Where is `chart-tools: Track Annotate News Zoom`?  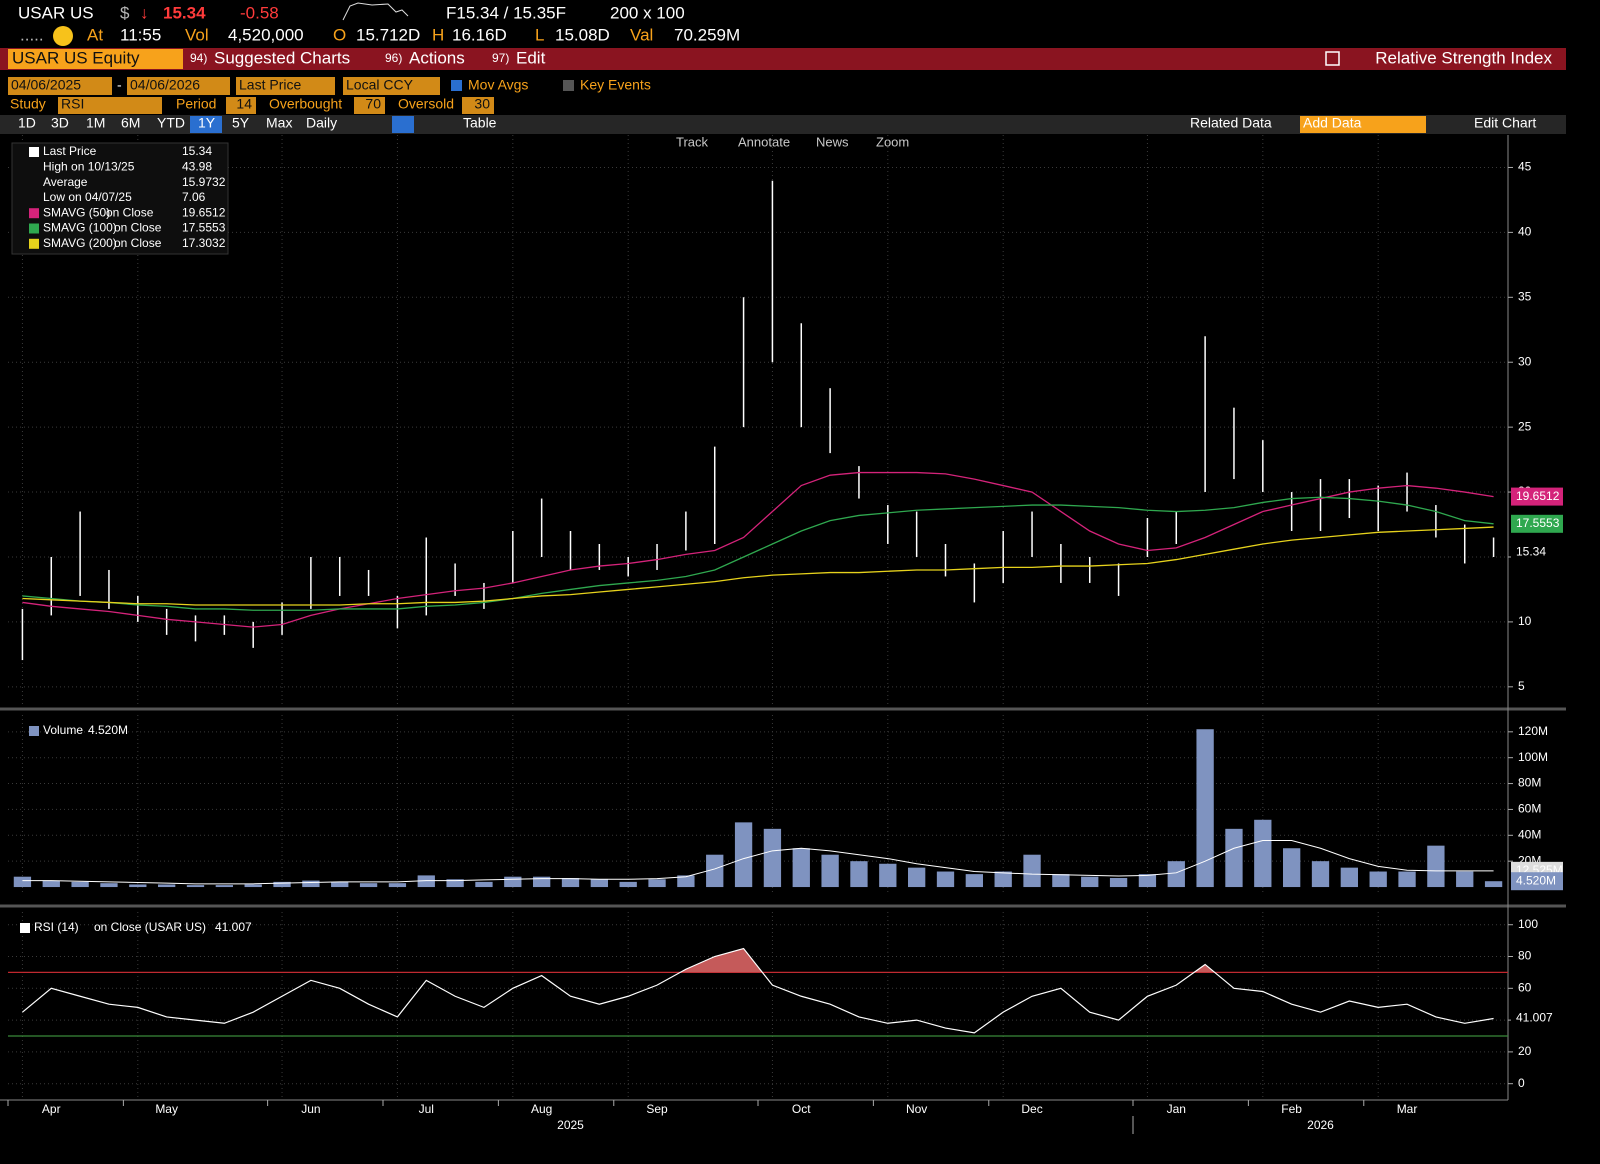 chart-tools: Track Annotate News Zoom is located at coordinates (792, 141).